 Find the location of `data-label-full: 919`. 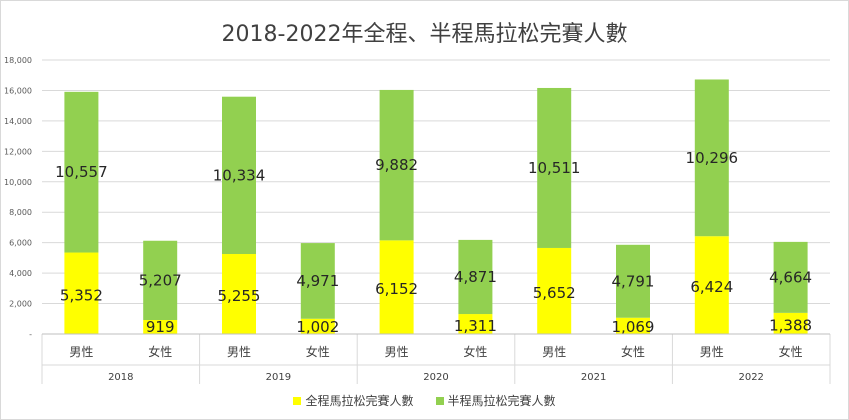

data-label-full: 919 is located at coordinates (160, 327).